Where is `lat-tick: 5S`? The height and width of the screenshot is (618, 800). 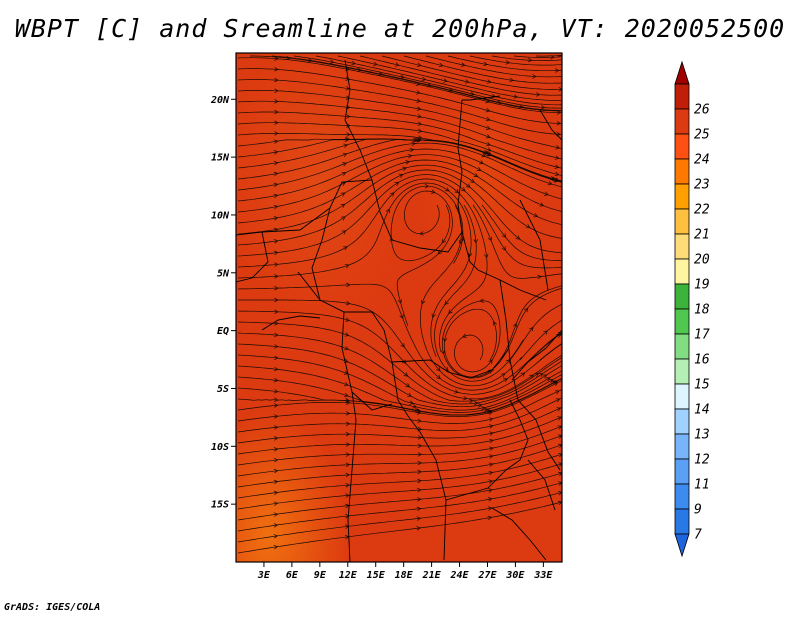
lat-tick: 5S is located at coordinates (226, 389).